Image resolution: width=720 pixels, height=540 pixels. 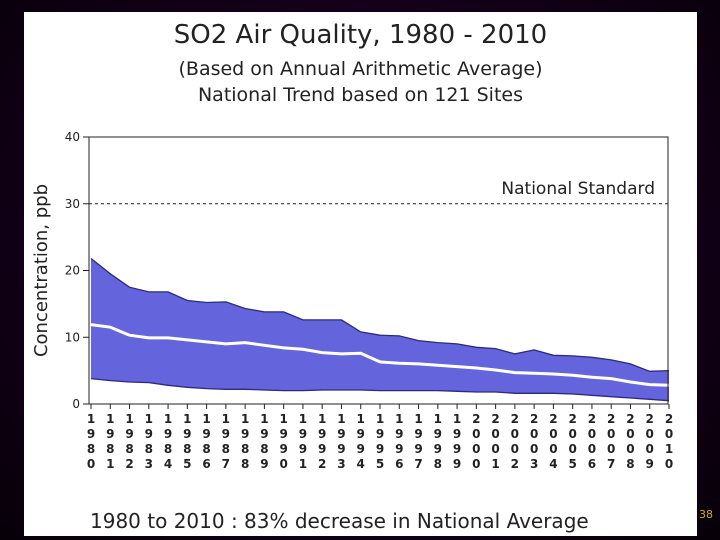 I want to click on series-line-10th-percentile, so click(x=380, y=389).